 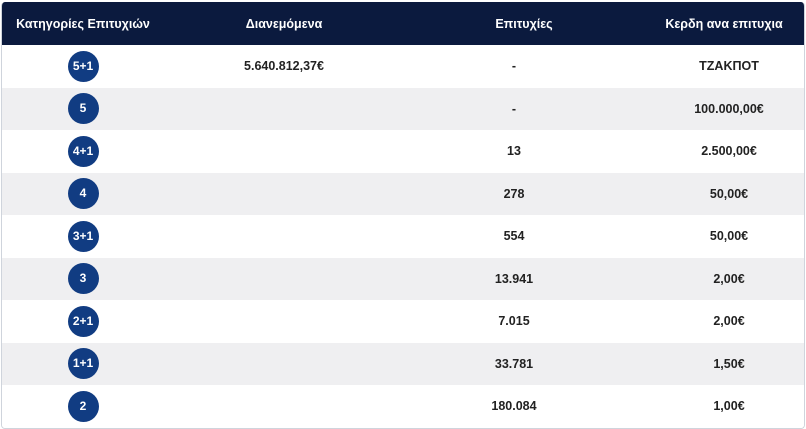 I want to click on category-cell: 4+1, so click(x=83, y=151).